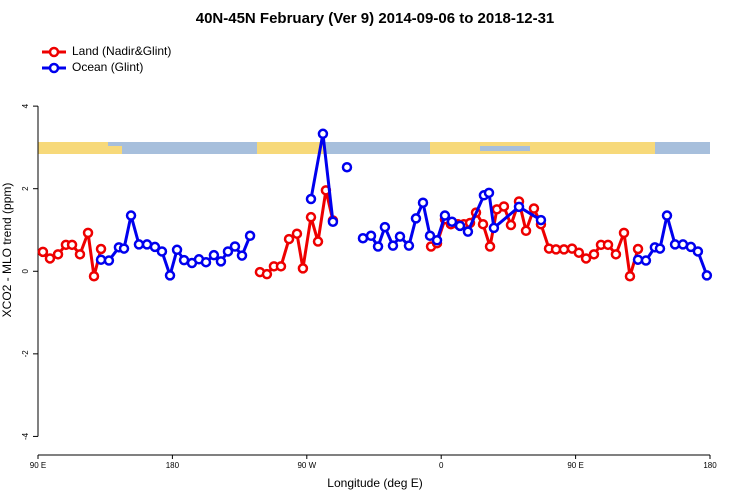  Describe the element at coordinates (441, 465) in the screenshot. I see `x-tick-label: 0` at that location.